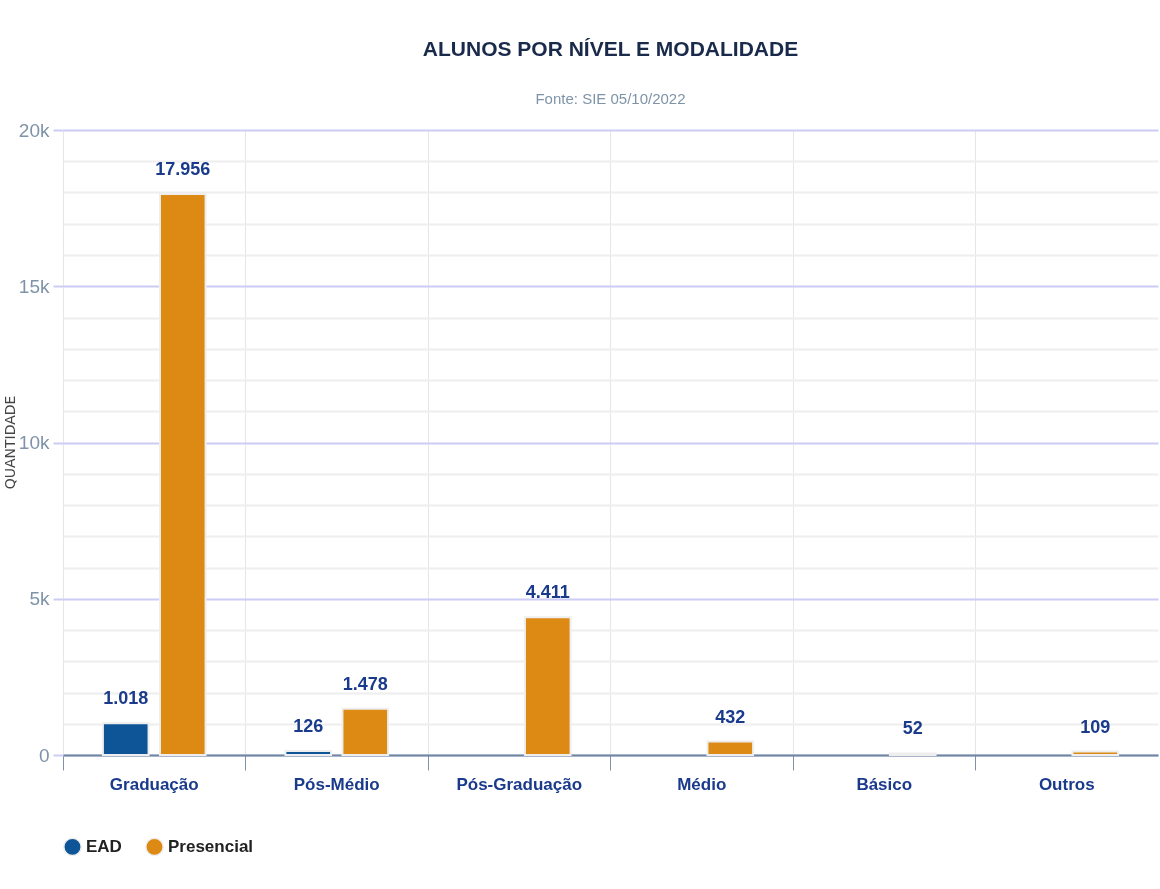 The height and width of the screenshot is (889, 1160). I want to click on data-label: 4.411, so click(547, 592).